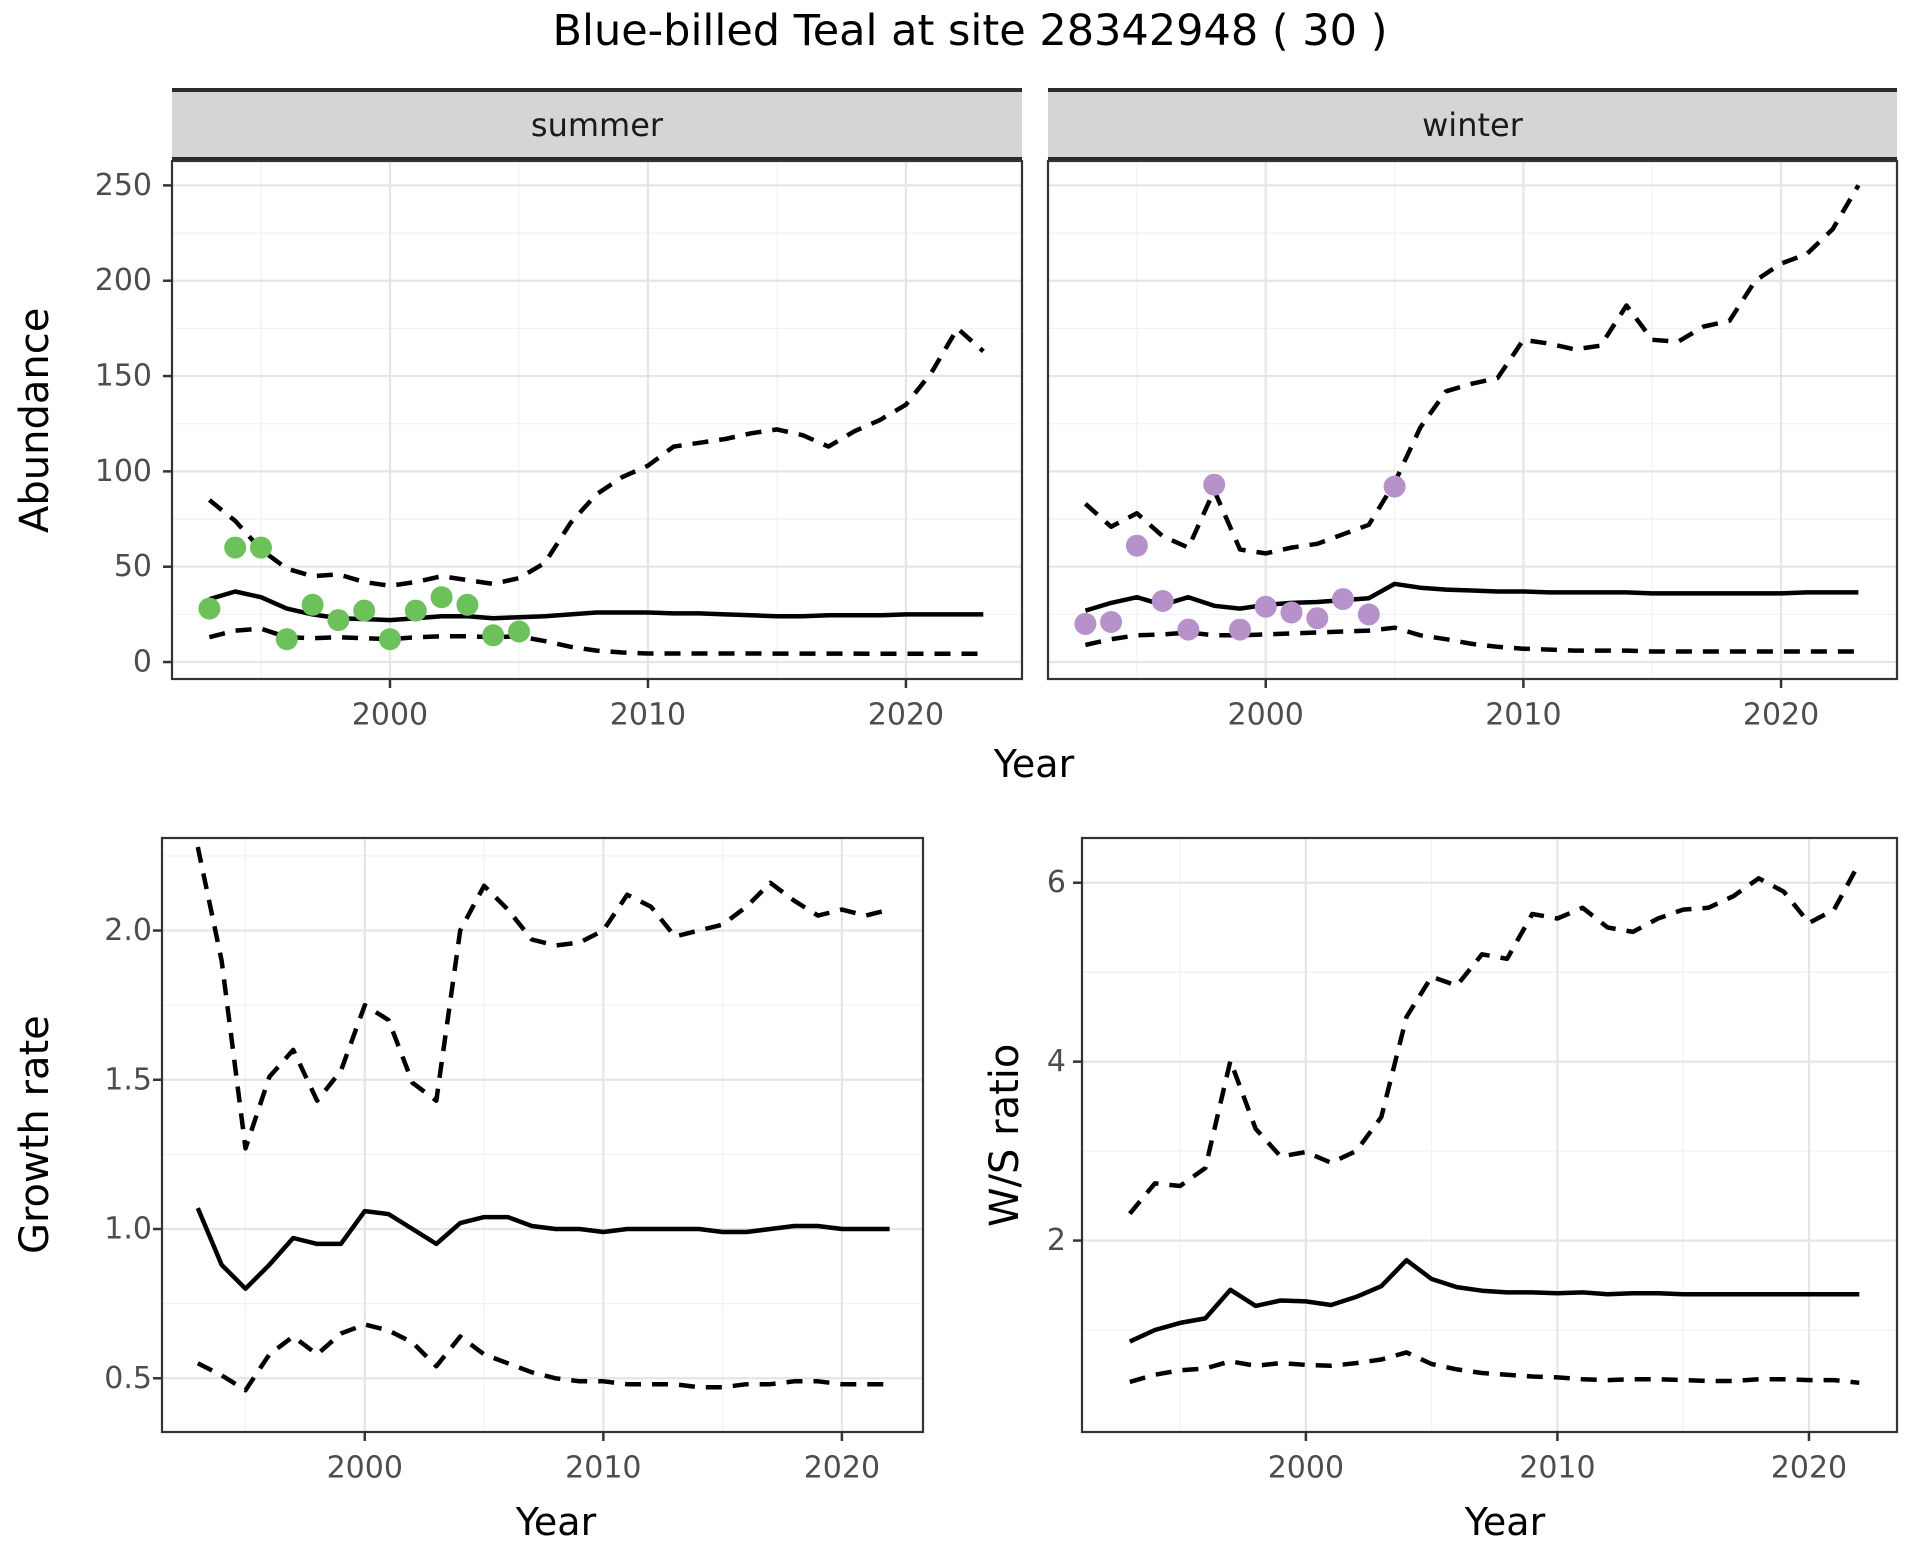  What do you see at coordinates (543, 998) in the screenshot?
I see `growth-rate-upper-95ci-line` at bounding box center [543, 998].